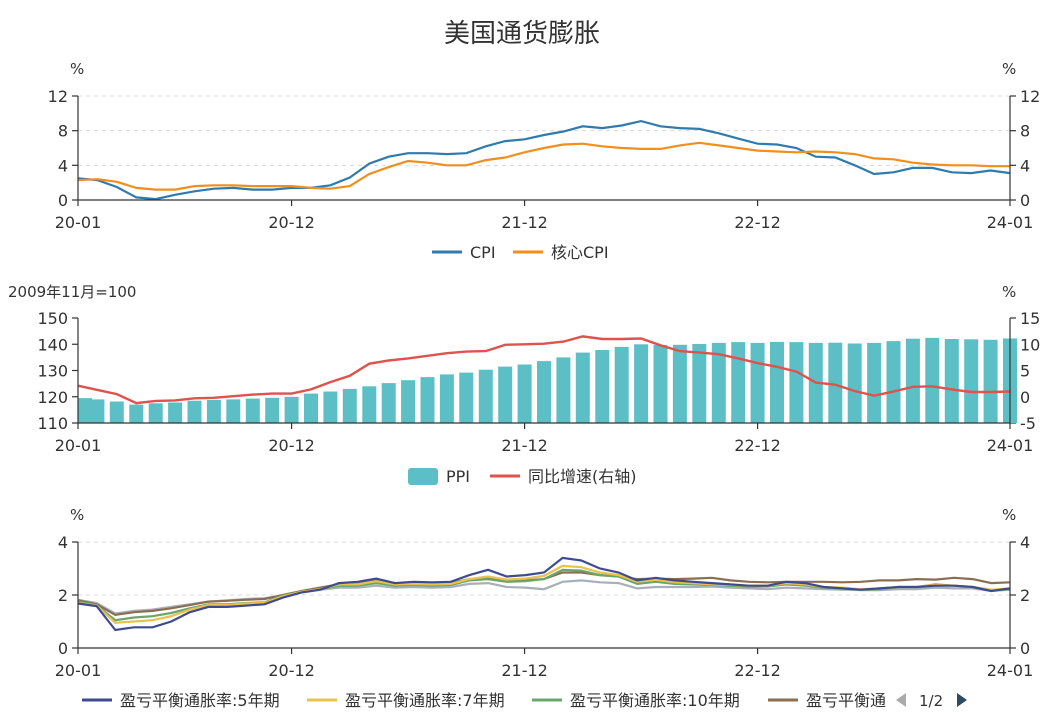  What do you see at coordinates (464, 252) in the screenshot?
I see `legend-item-cpi: CPI` at bounding box center [464, 252].